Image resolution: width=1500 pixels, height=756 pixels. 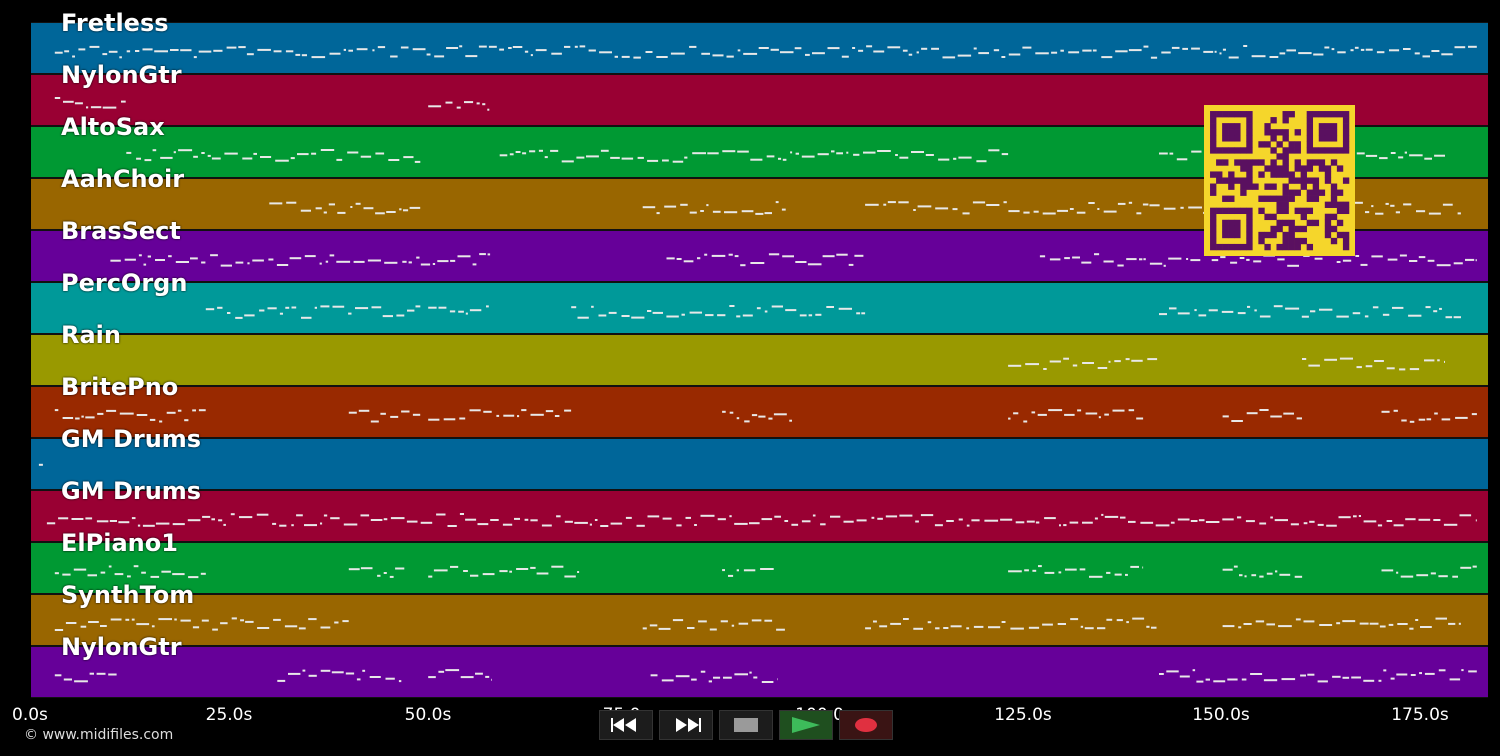 What do you see at coordinates (626, 725) in the screenshot?
I see `rewind-button` at bounding box center [626, 725].